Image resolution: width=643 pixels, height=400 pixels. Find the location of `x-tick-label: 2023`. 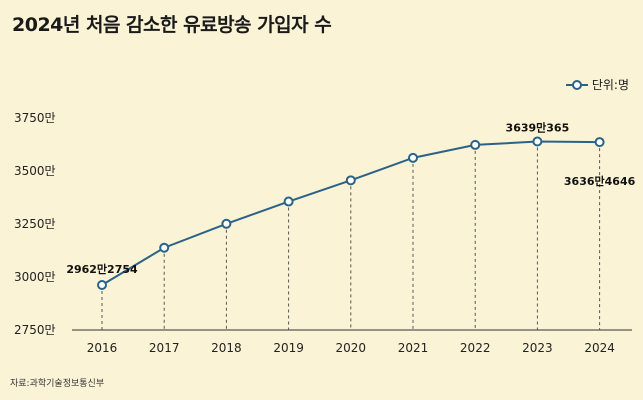

x-tick-label: 2023 is located at coordinates (537, 348).